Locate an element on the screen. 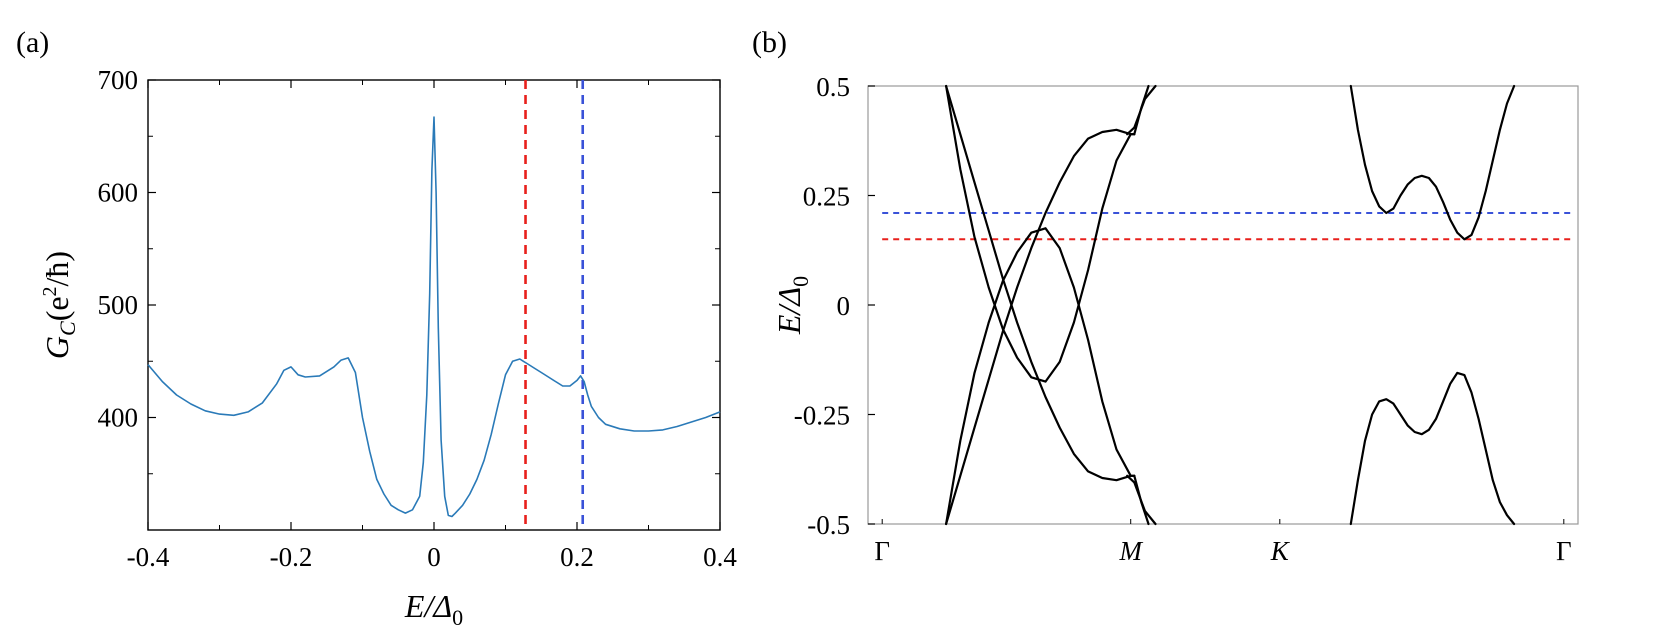  panel-b-reference-lines is located at coordinates (1226, 226).